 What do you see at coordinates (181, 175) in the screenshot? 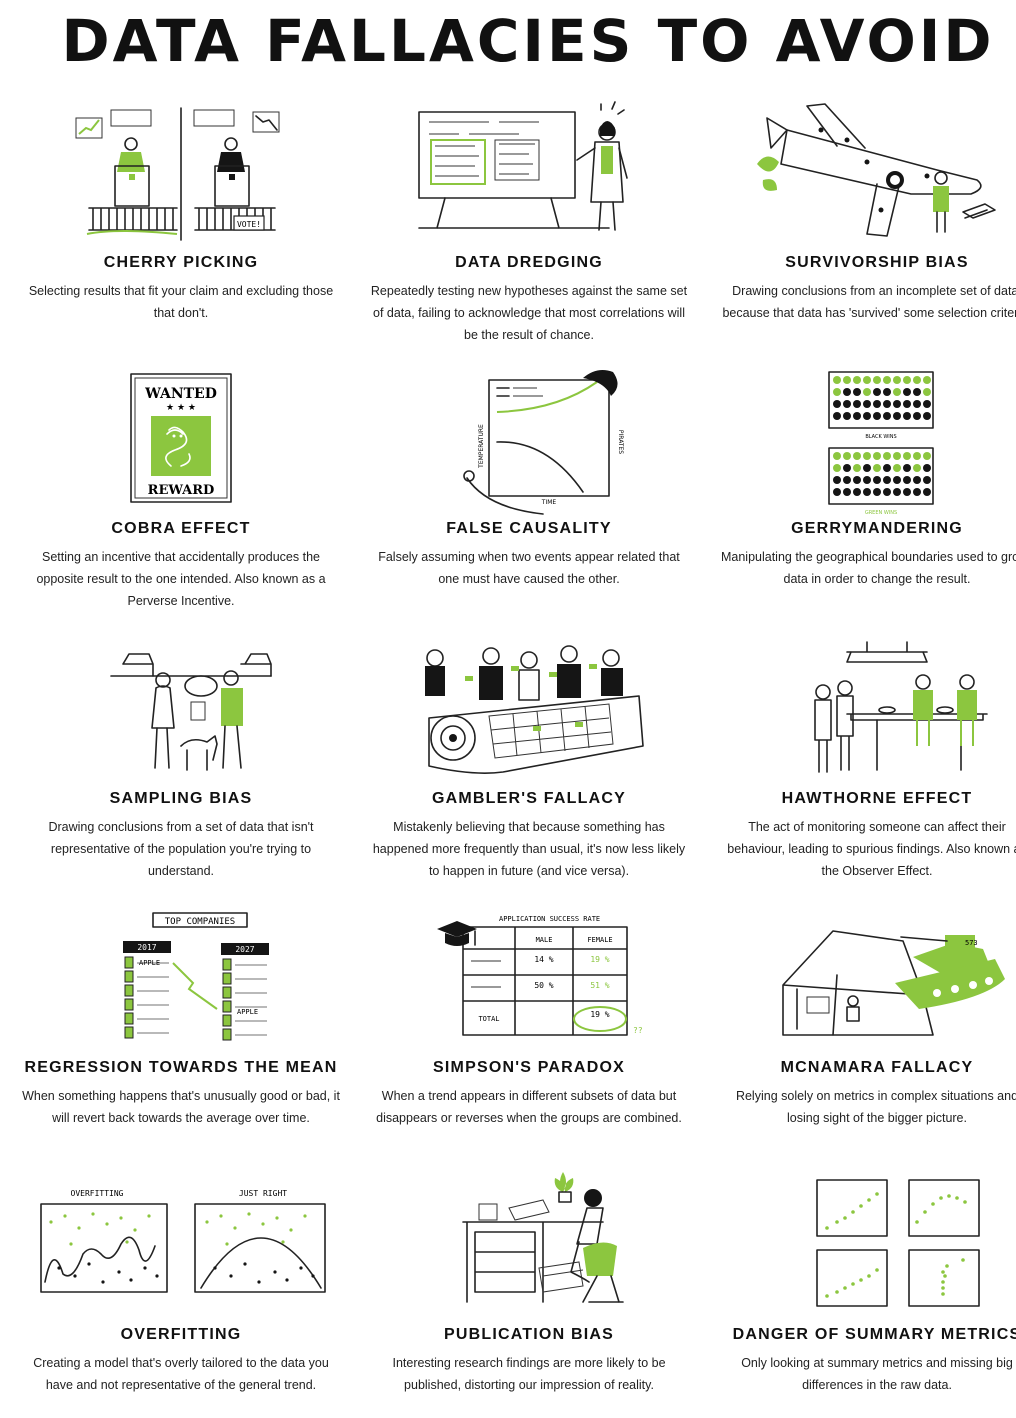
I see `cherry-picking-illustration: VOTE!` at bounding box center [181, 175].